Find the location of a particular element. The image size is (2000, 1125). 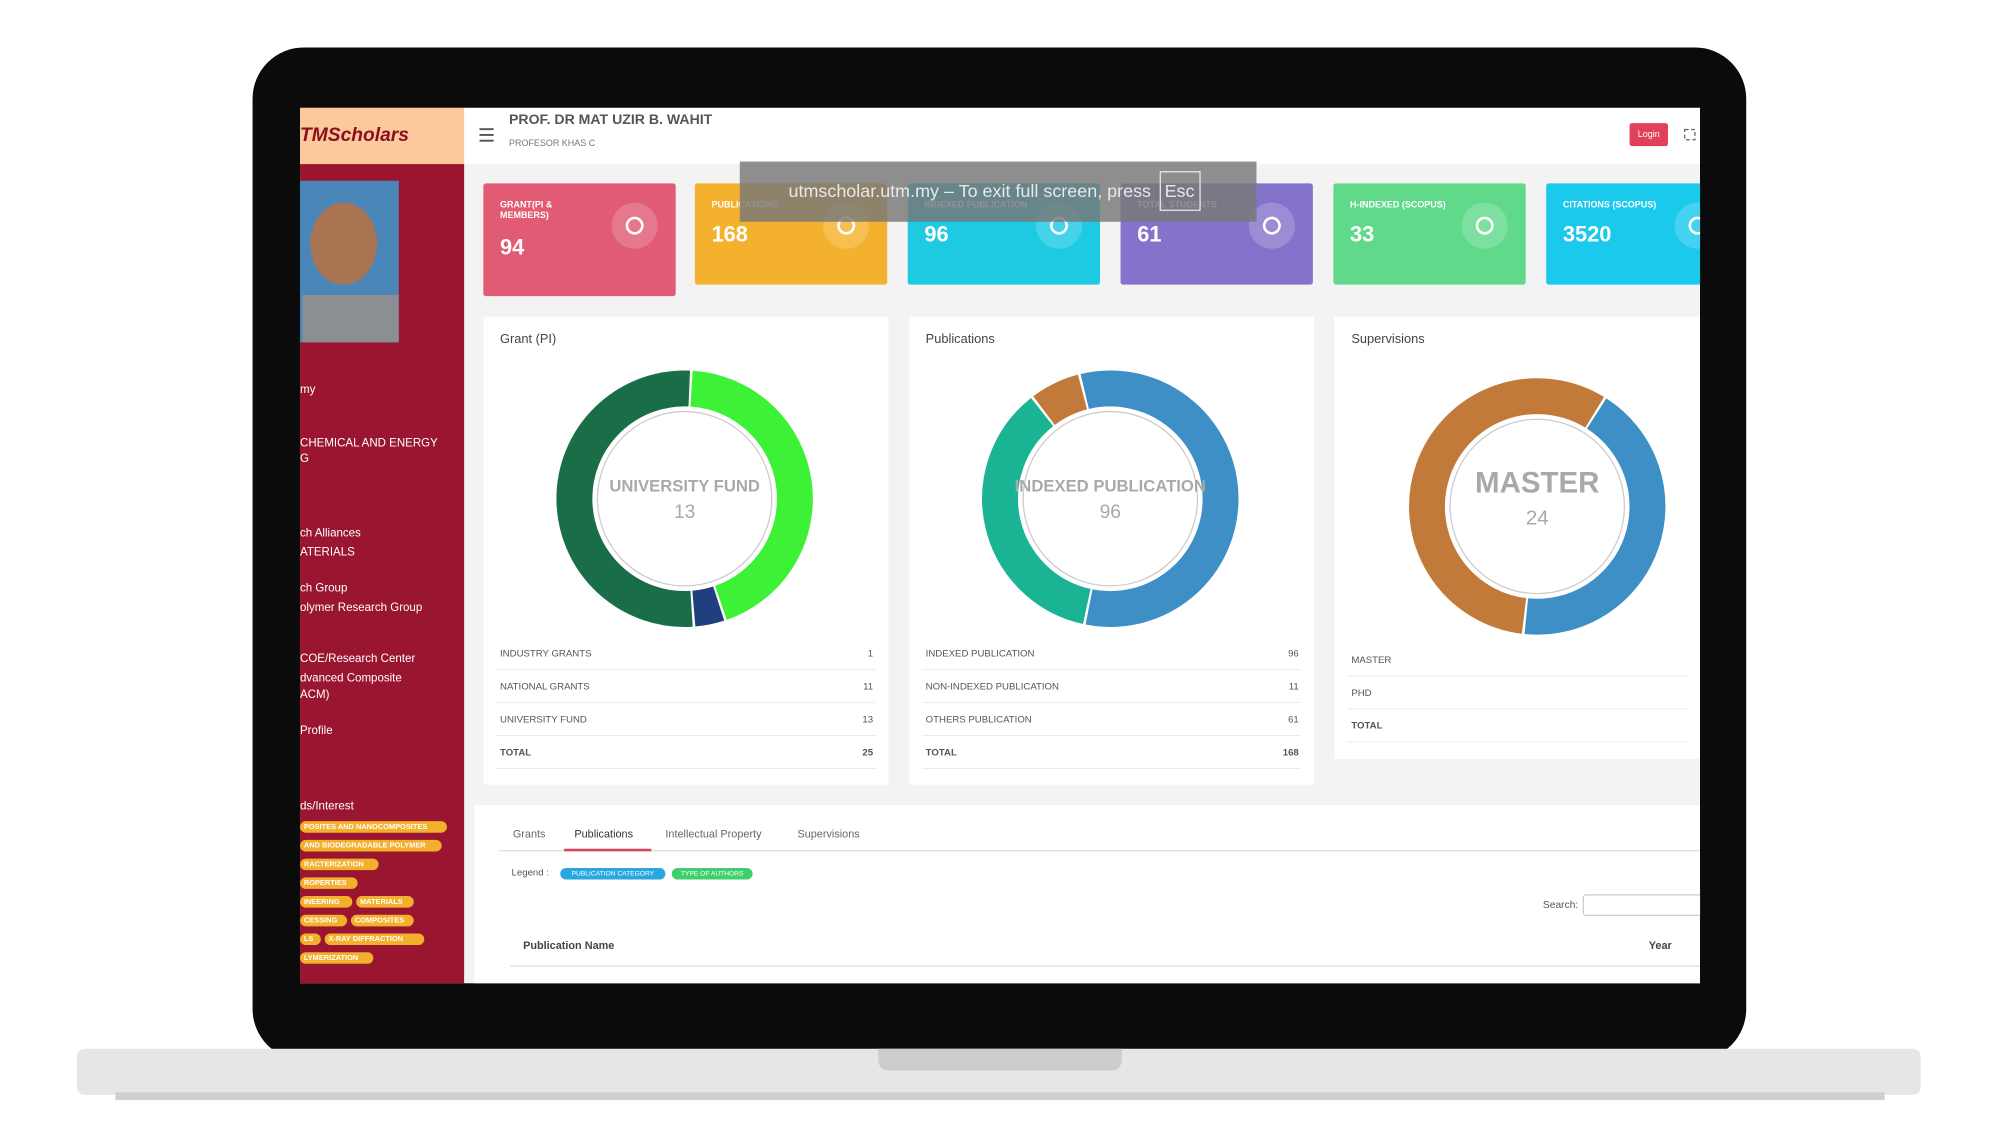

table-row-value: 1 is located at coordinates (870, 653).